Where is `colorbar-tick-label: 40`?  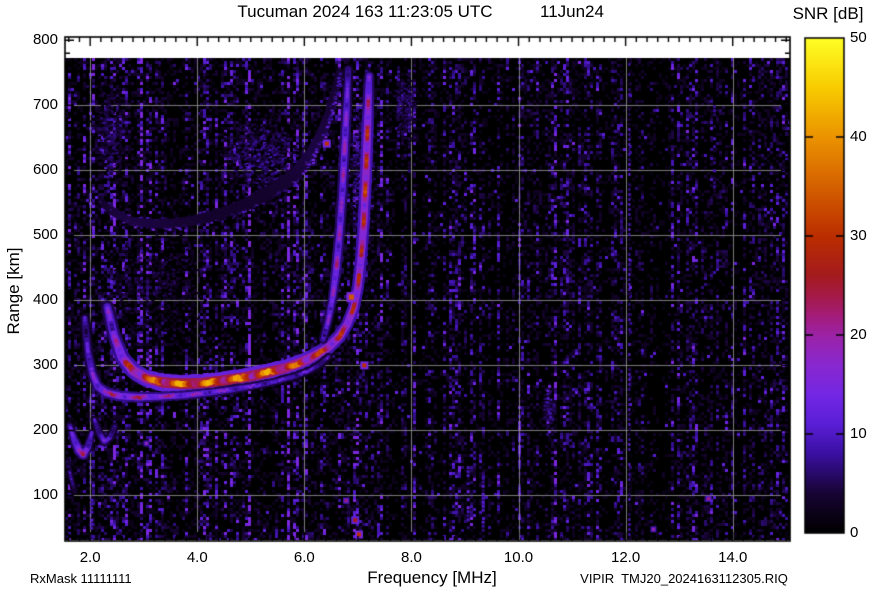 colorbar-tick-label: 40 is located at coordinates (858, 136).